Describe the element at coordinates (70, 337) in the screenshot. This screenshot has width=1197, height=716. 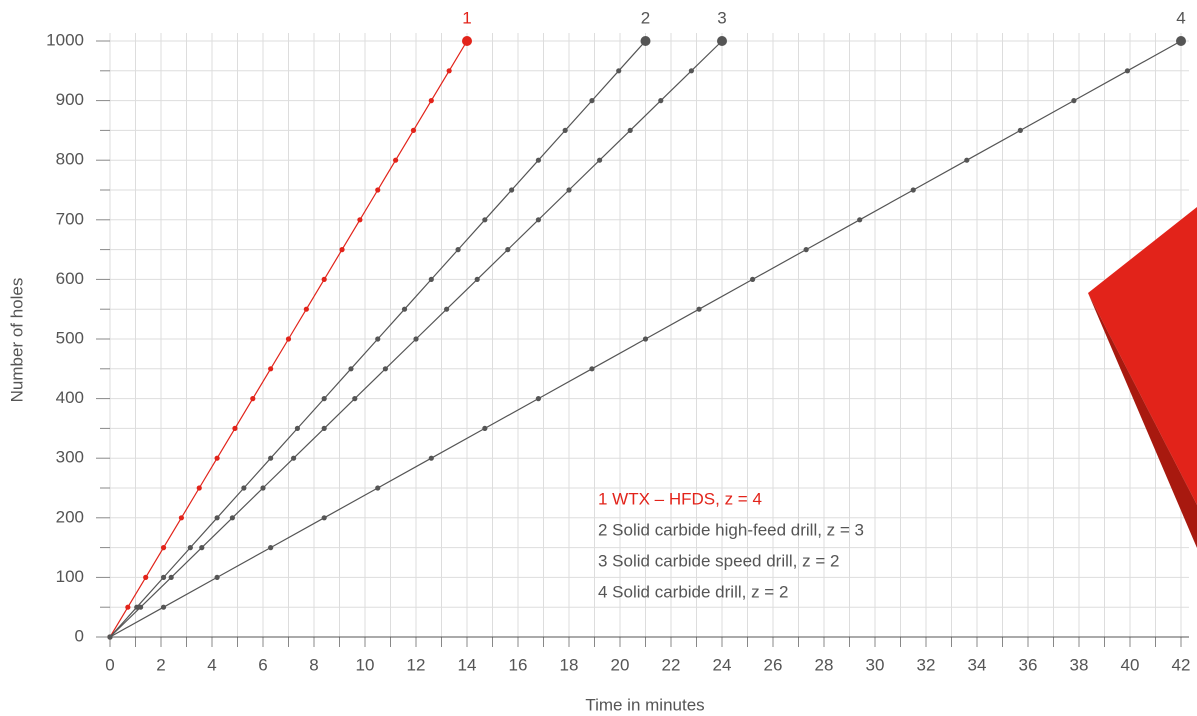
I see `y-tick-label: 500` at that location.